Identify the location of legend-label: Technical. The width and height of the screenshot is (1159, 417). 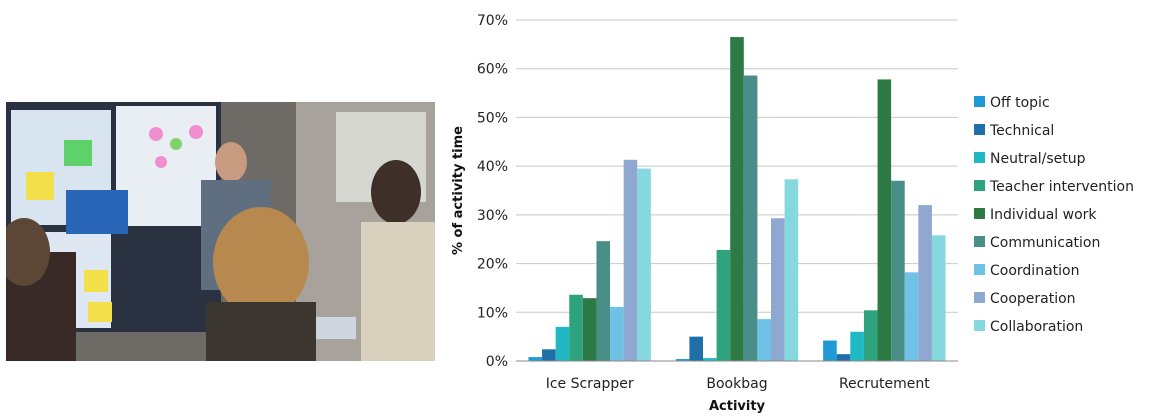
(1021, 131).